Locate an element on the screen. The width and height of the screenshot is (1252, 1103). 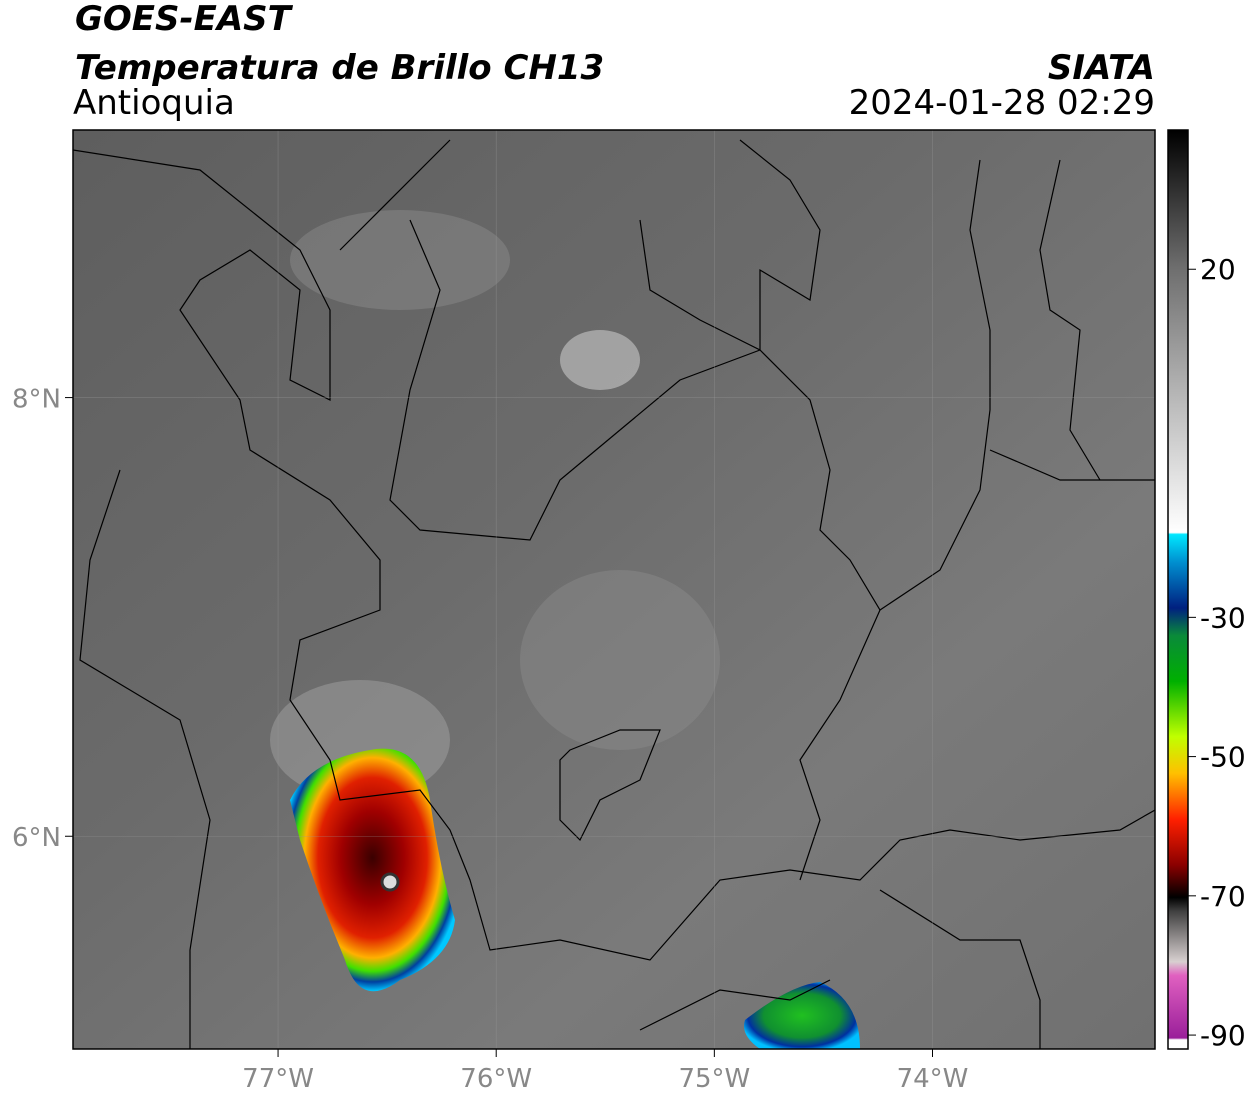
lon-label: 75°W is located at coordinates (714, 1079).